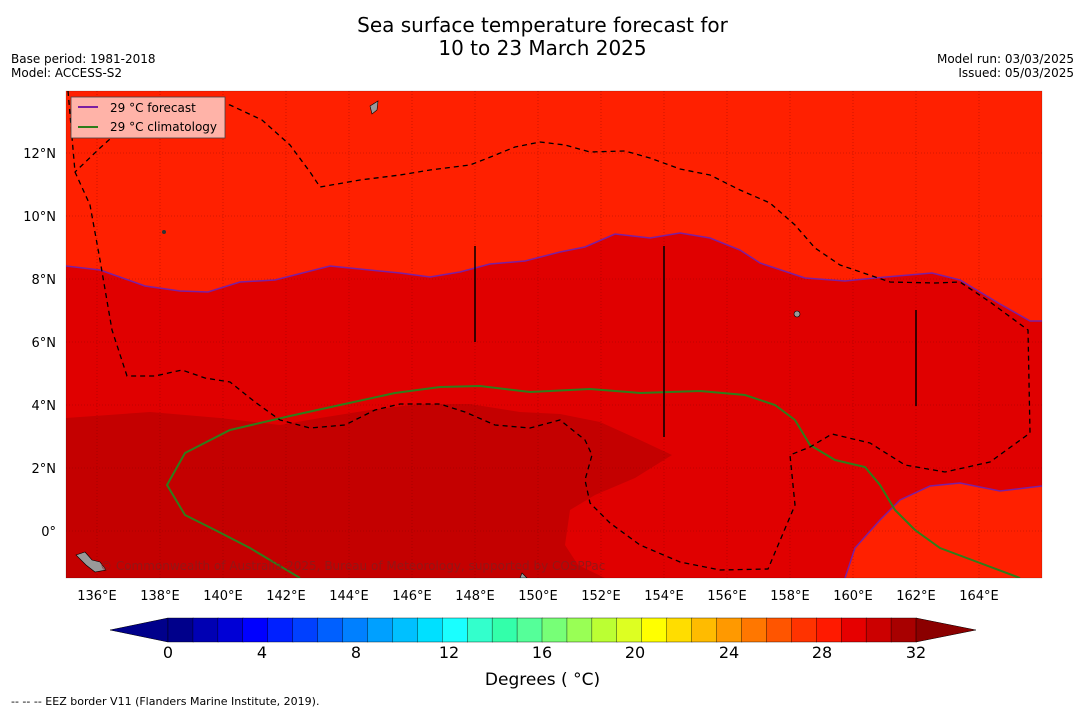 This screenshot has width=1085, height=713. I want to click on lon-label: 150°E, so click(538, 596).